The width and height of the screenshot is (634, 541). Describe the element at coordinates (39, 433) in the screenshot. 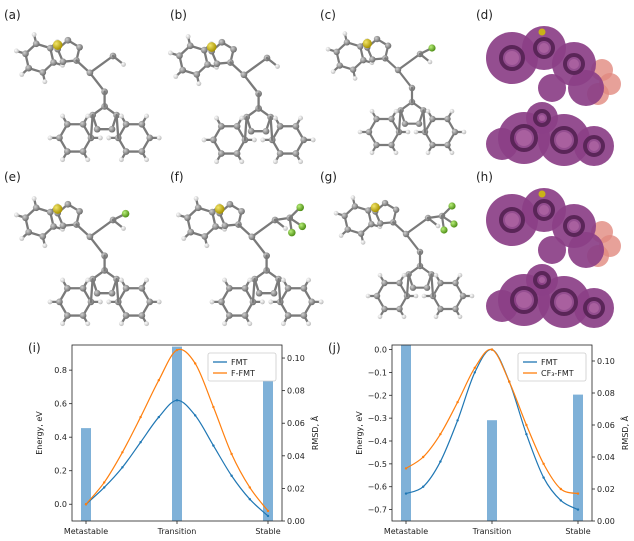

I see `y-axis-label: Energy, eV` at that location.